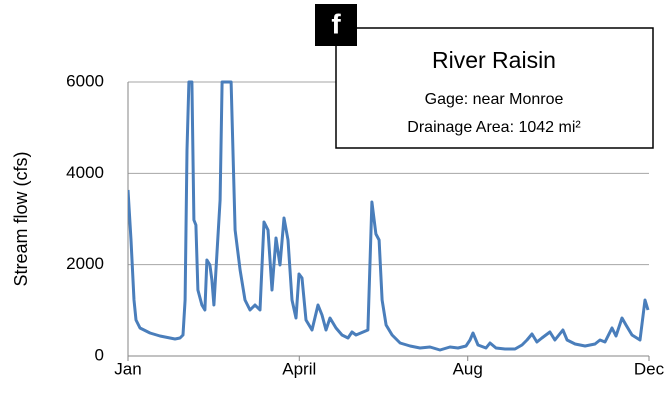 Image resolution: width=665 pixels, height=413 pixels. Describe the element at coordinates (299, 368) in the screenshot. I see `x-tick-label: April` at that location.